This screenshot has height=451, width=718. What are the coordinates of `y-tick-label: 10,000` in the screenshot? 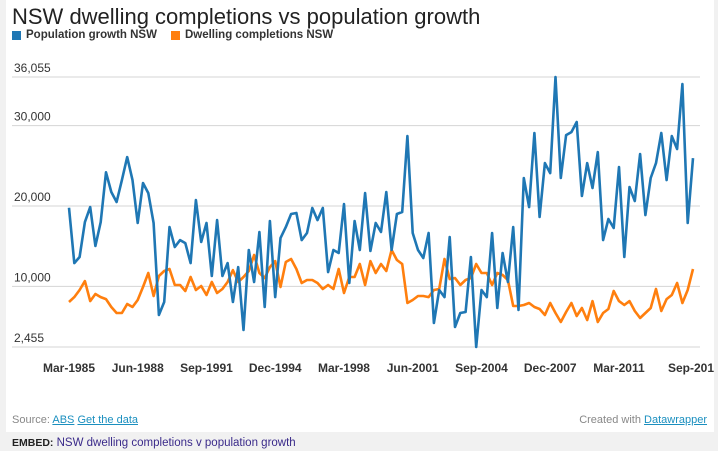 It's located at (32, 277).